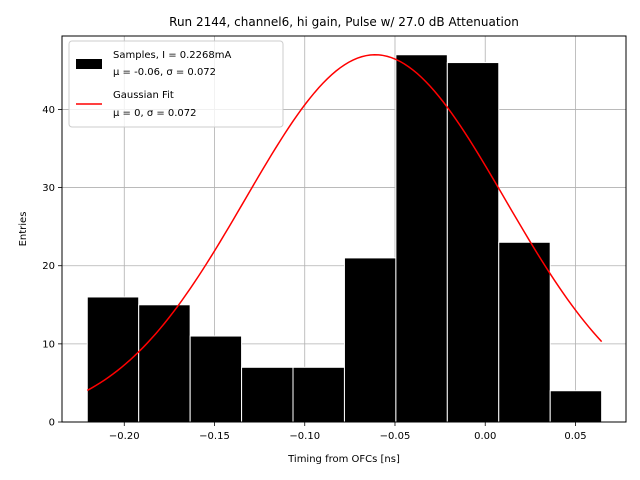  Describe the element at coordinates (164, 72) in the screenshot. I see `legend-histogram-stats: μ = -0.06, σ = 0.072` at that location.